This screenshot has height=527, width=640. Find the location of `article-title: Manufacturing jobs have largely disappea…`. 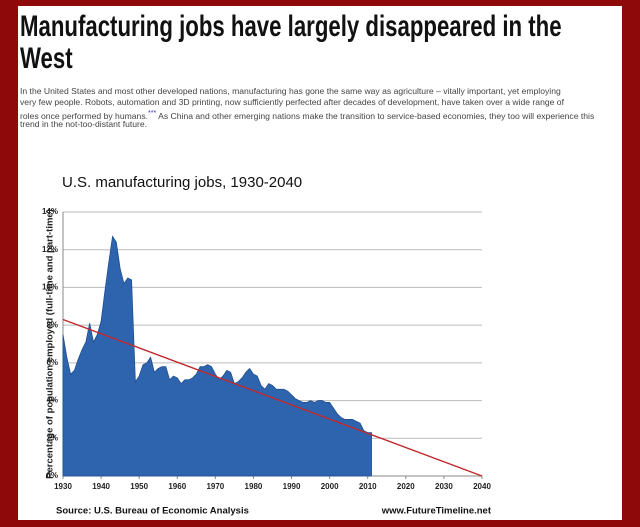

article-title: Manufacturing jobs have largely disappea… is located at coordinates (291, 26).